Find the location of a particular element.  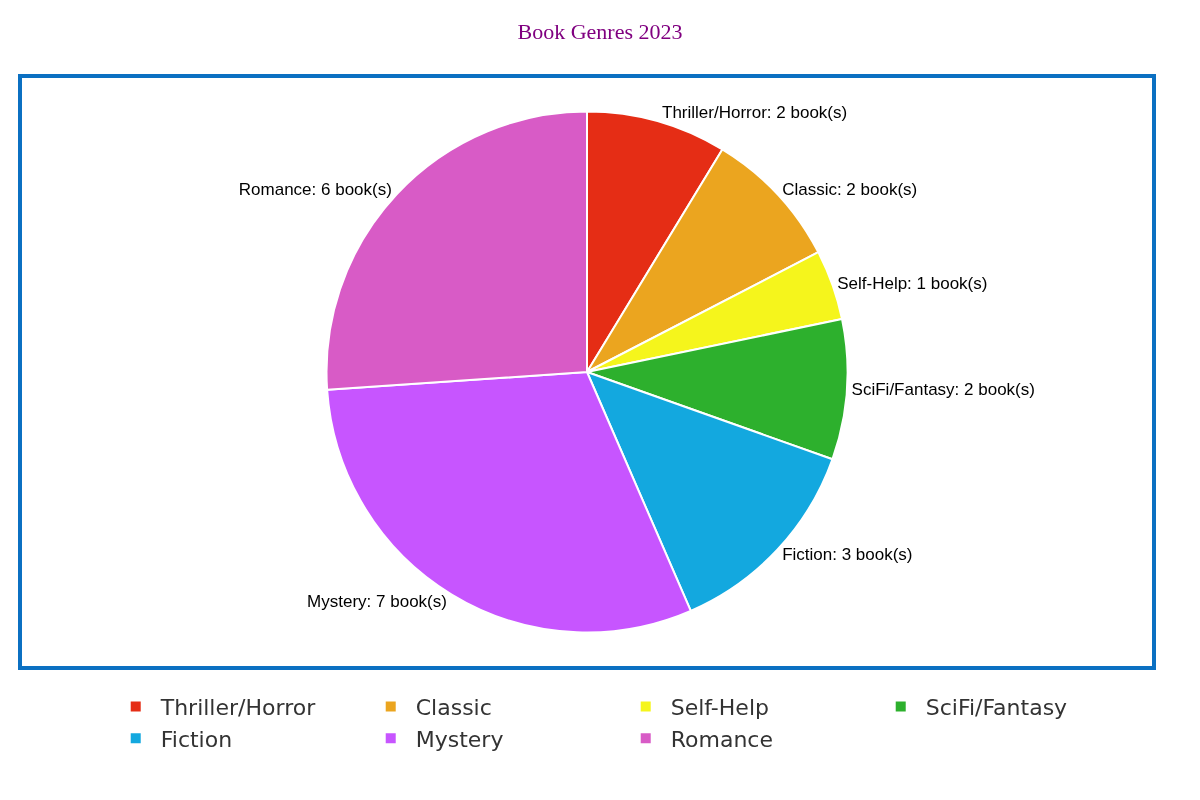

legend-label: SciFi/Fantasy is located at coordinates (996, 708).